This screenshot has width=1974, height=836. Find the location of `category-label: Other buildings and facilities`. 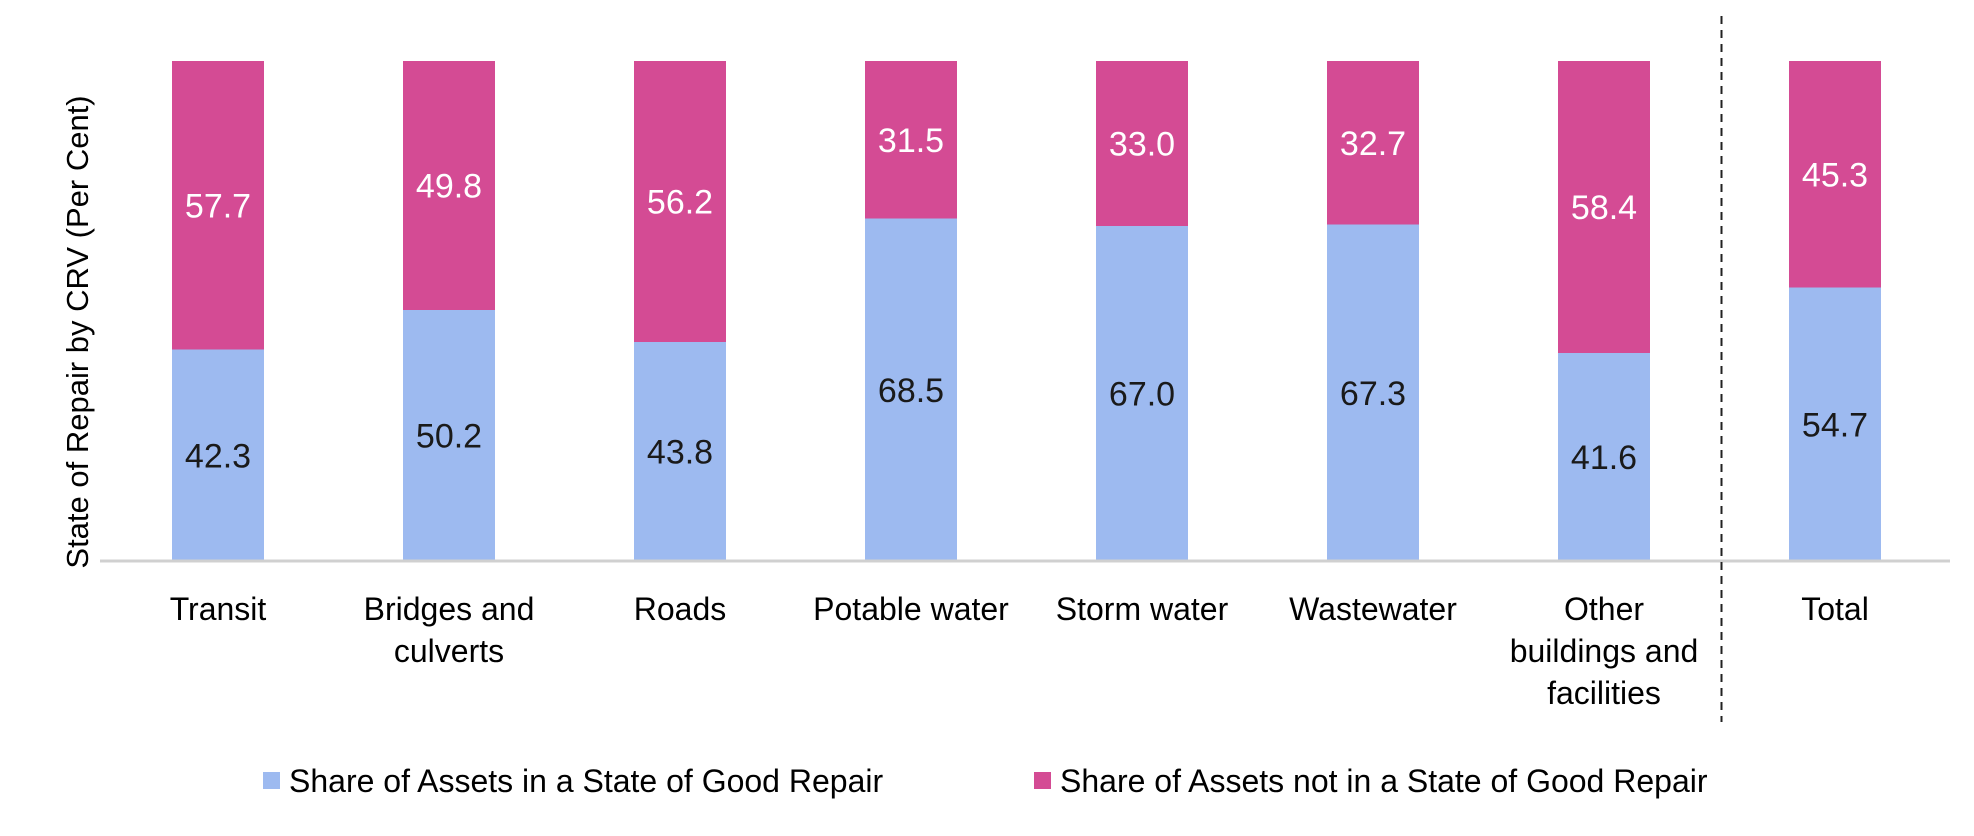

category-label: Other buildings and facilities is located at coordinates (1604, 651).